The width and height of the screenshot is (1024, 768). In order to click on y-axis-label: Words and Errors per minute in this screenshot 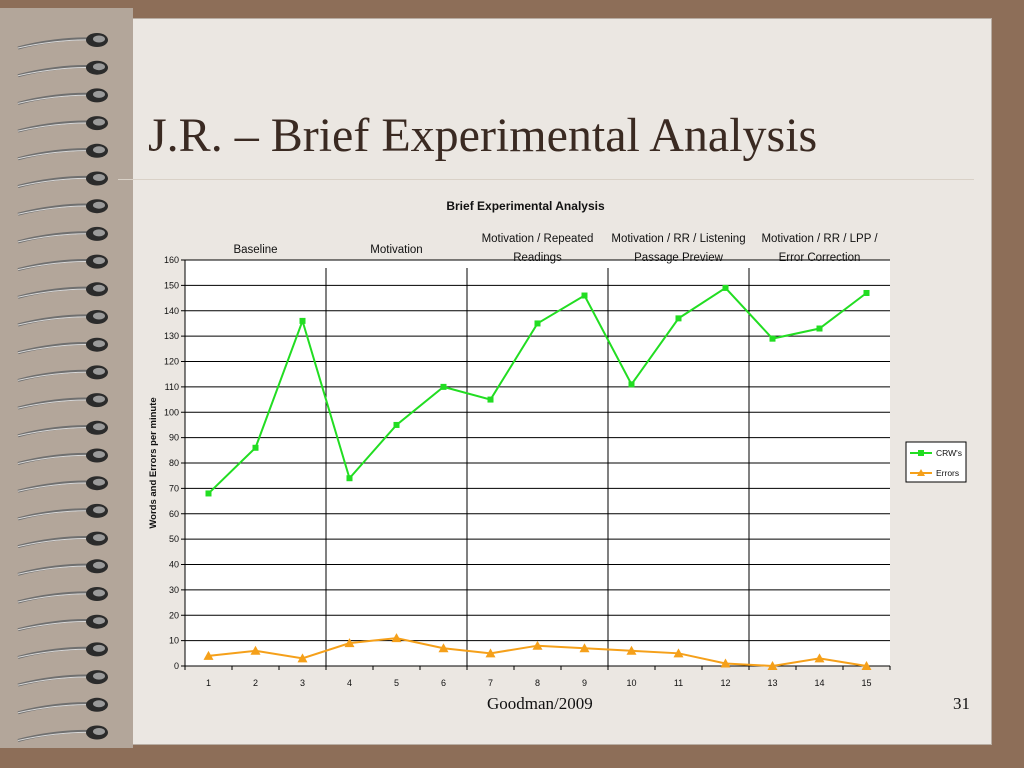, I will do `click(153, 462)`.